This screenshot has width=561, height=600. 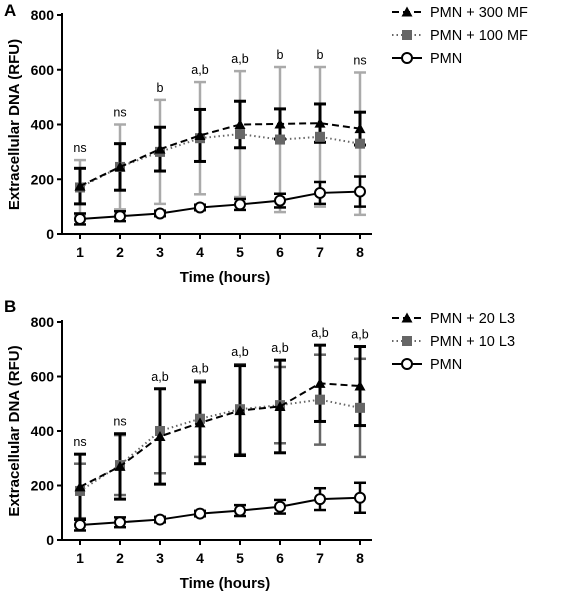 I want to click on x-tick-label: 3, so click(x=160, y=558).